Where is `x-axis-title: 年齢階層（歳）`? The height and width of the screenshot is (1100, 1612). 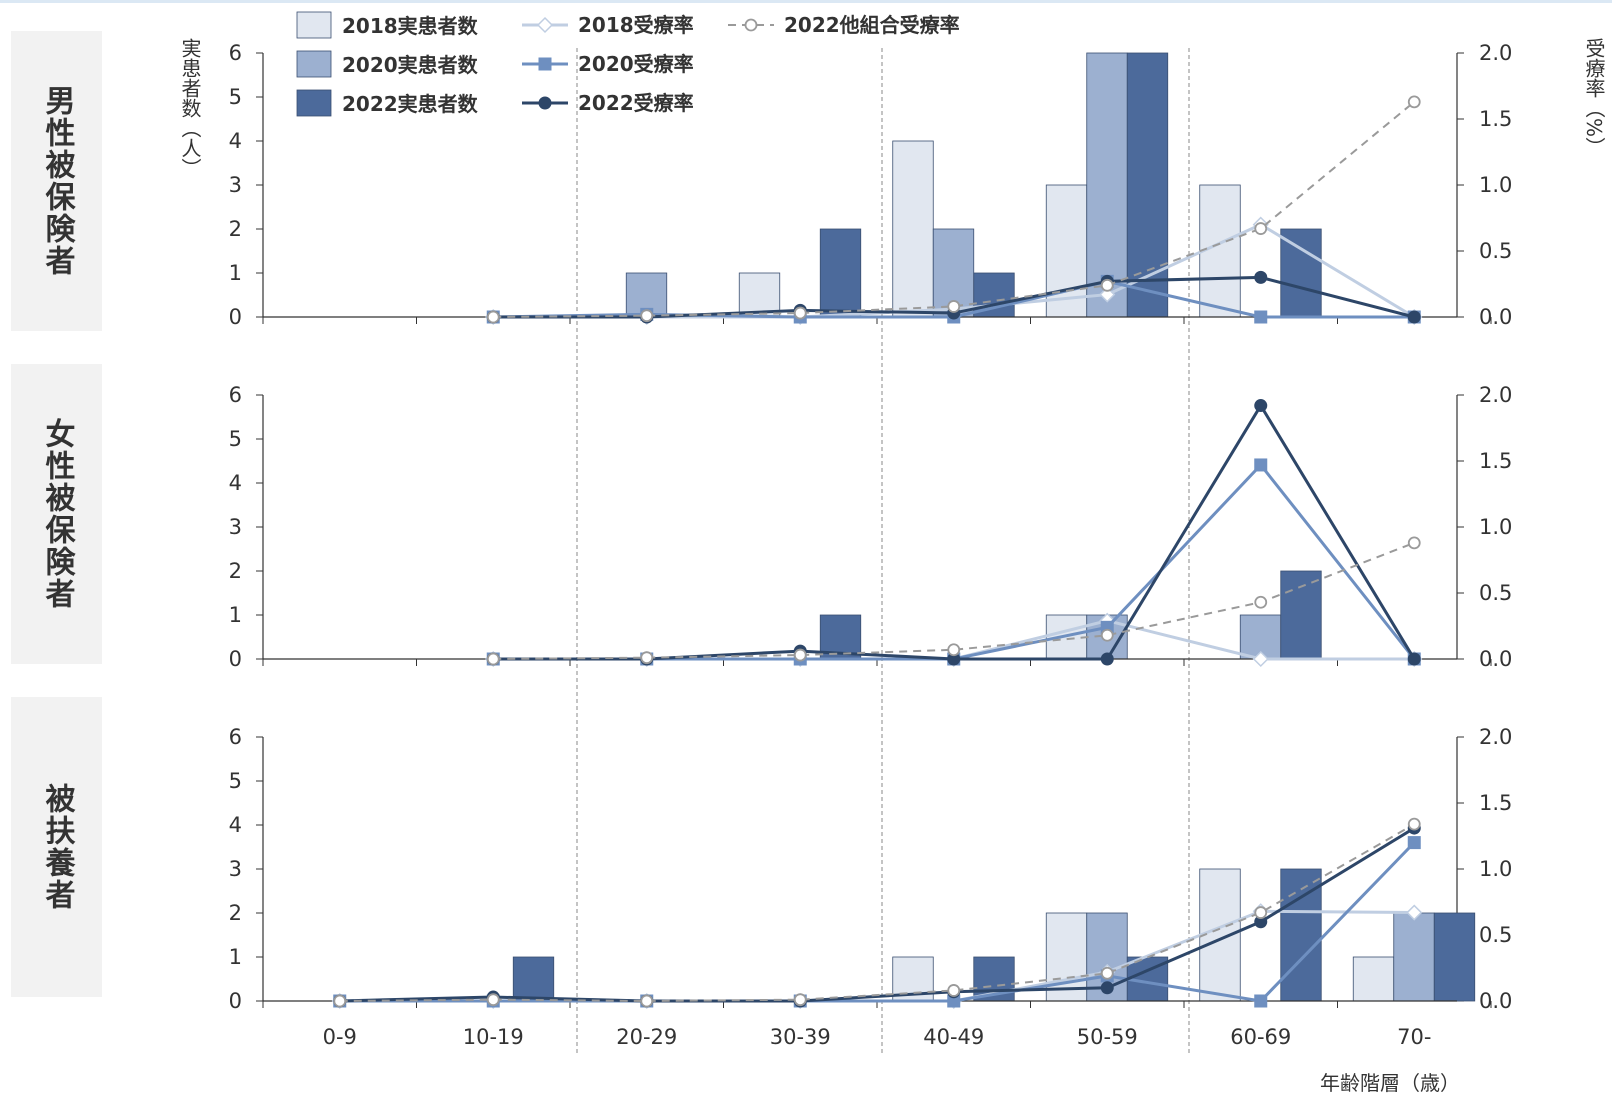 x-axis-title: 年齢階層（歳） is located at coordinates (1390, 1083).